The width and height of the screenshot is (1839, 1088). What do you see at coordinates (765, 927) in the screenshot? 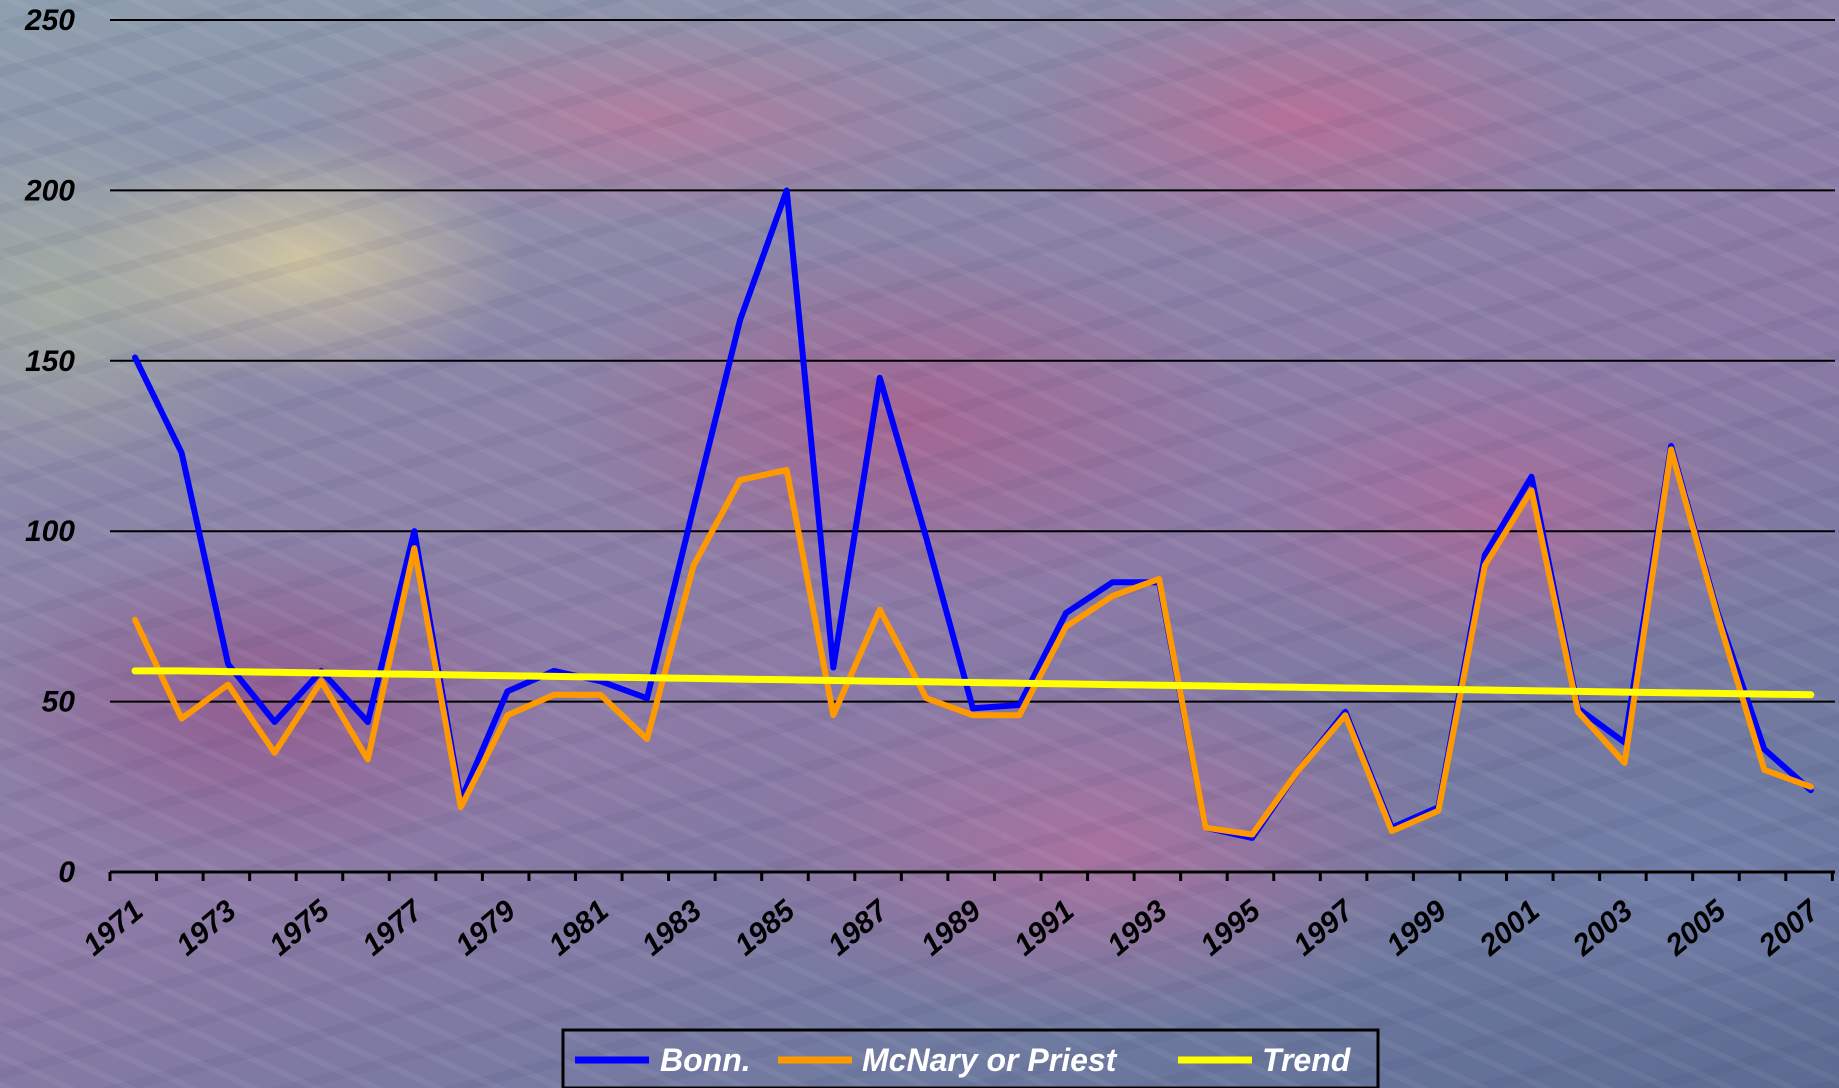
I see `x-tick-label: 1985` at bounding box center [765, 927].